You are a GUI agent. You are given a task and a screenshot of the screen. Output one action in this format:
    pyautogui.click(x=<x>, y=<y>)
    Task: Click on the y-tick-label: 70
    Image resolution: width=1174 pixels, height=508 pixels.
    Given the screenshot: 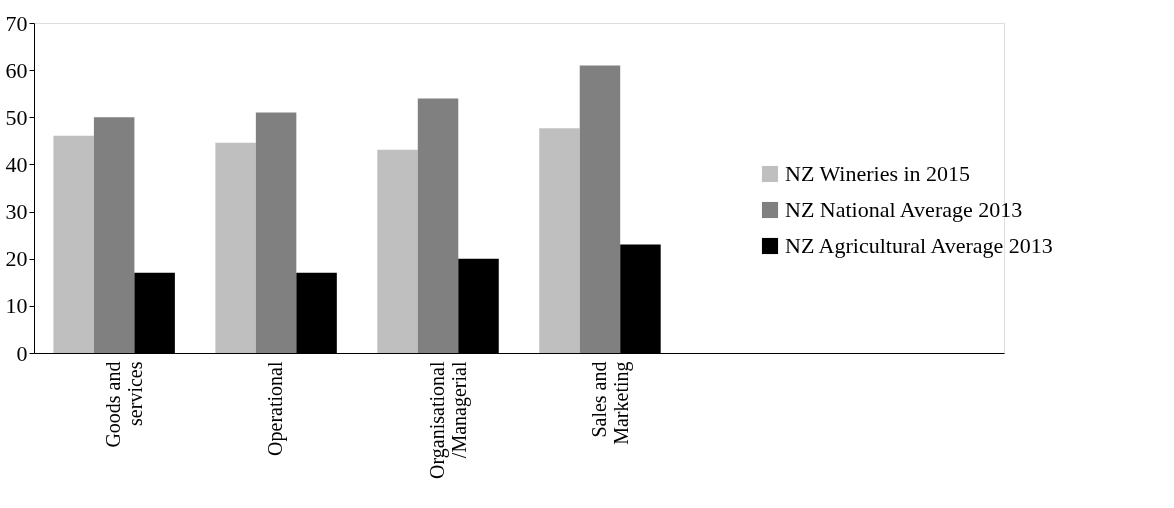 What is the action you would take?
    pyautogui.click(x=16, y=23)
    